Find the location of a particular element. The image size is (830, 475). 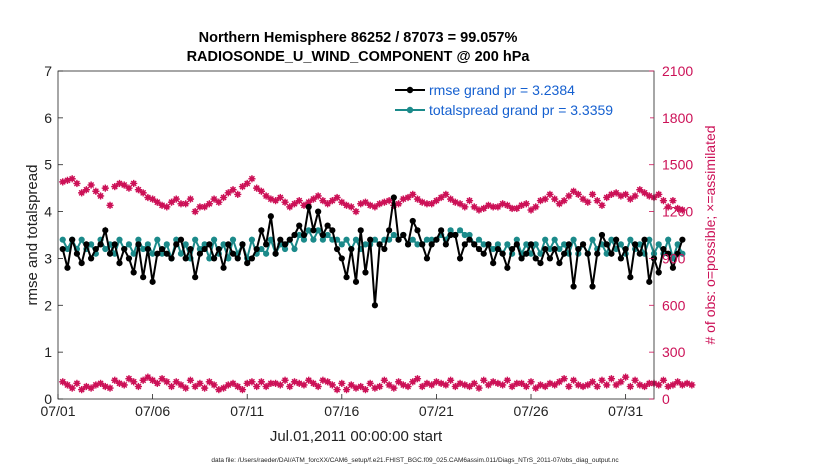

y-left-tick-label: 0 is located at coordinates (48, 399).